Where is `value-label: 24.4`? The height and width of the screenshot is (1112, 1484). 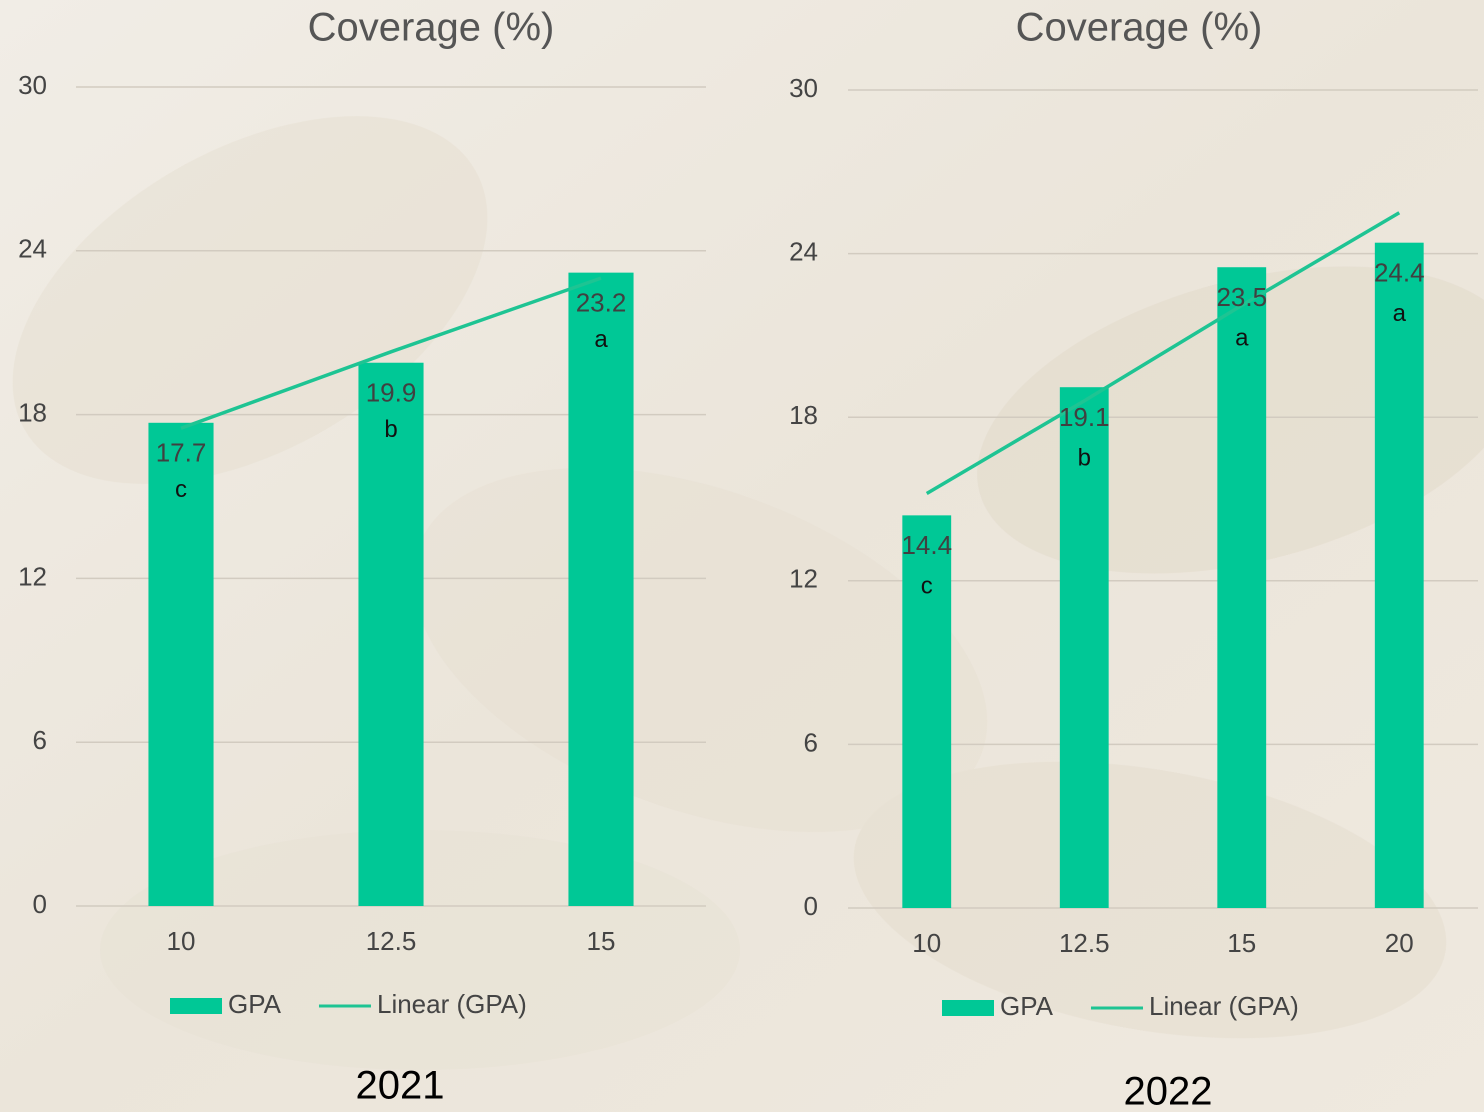
value-label: 24.4 is located at coordinates (1399, 273).